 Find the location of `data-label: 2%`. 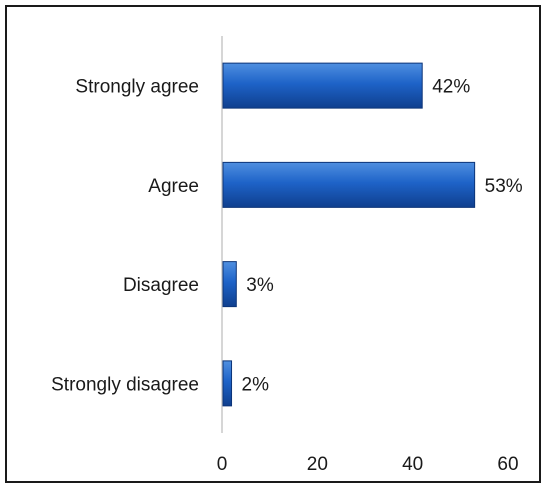

data-label: 2% is located at coordinates (256, 384).